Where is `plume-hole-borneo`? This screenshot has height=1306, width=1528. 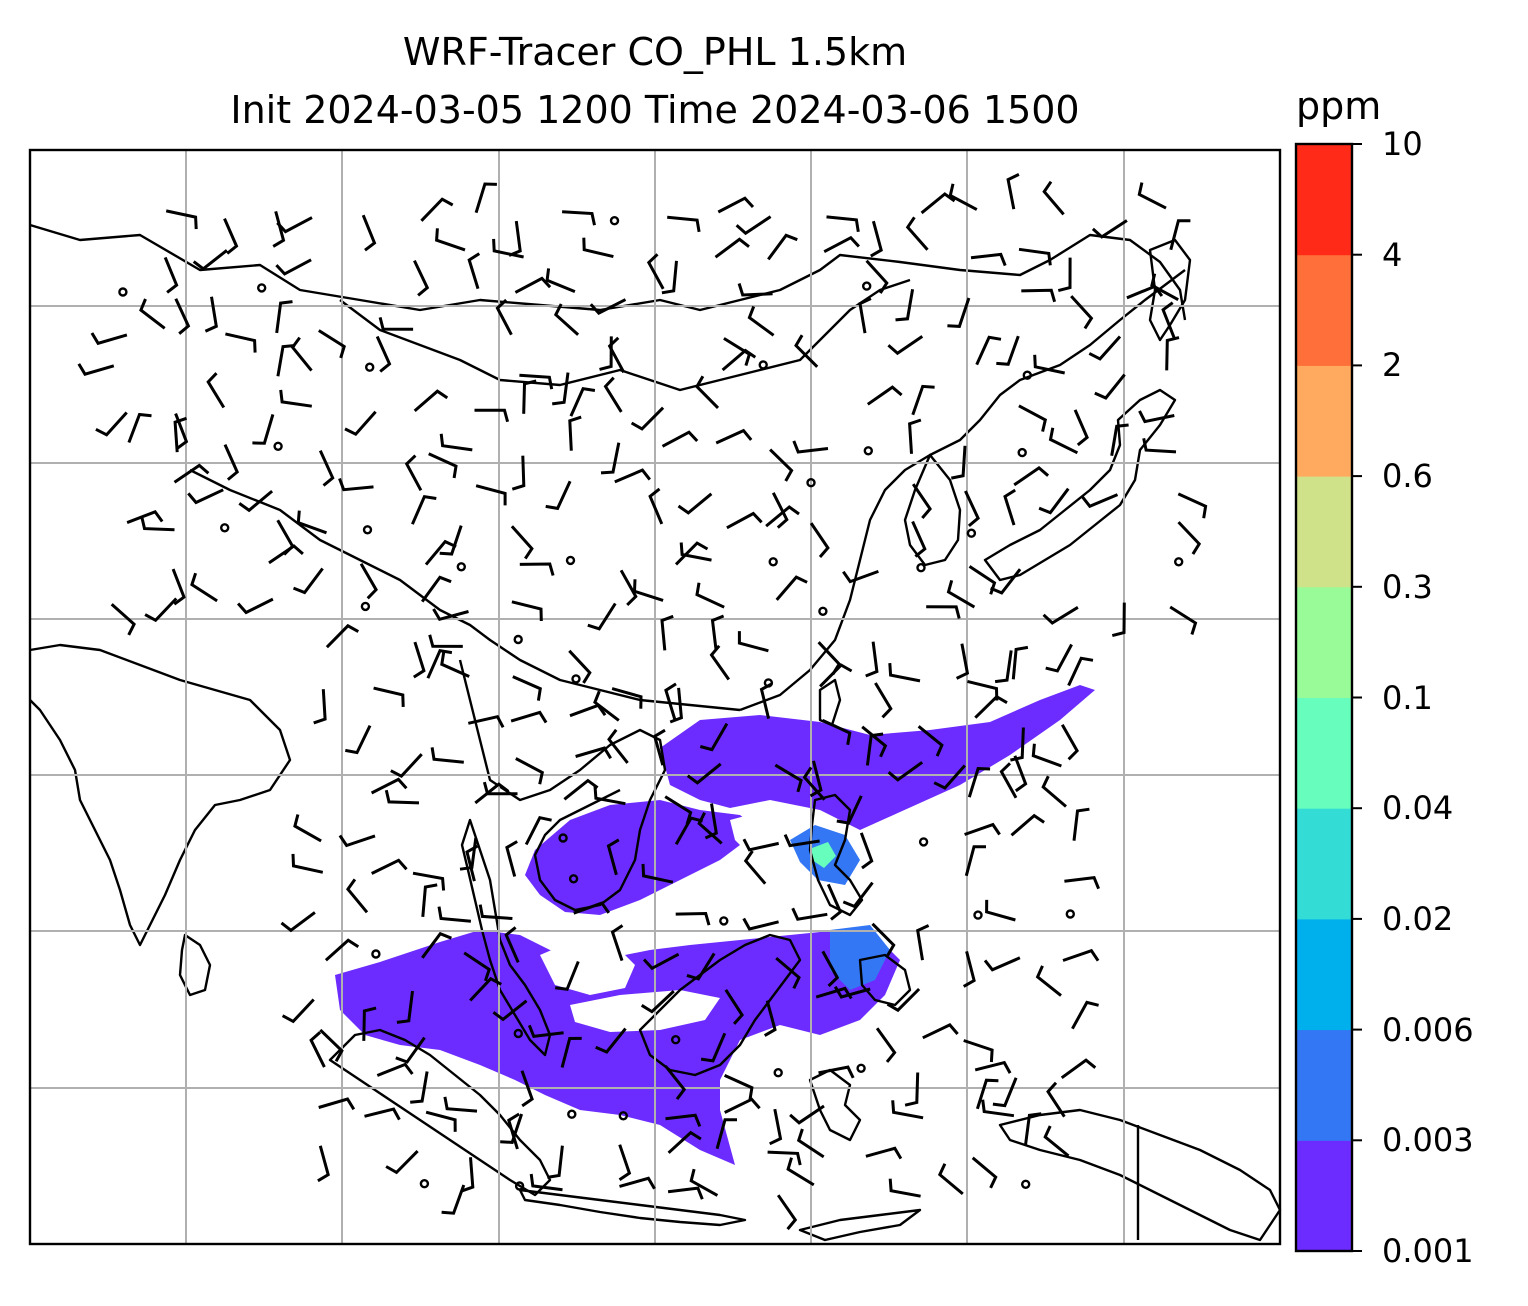 plume-hole-borneo is located at coordinates (587, 967).